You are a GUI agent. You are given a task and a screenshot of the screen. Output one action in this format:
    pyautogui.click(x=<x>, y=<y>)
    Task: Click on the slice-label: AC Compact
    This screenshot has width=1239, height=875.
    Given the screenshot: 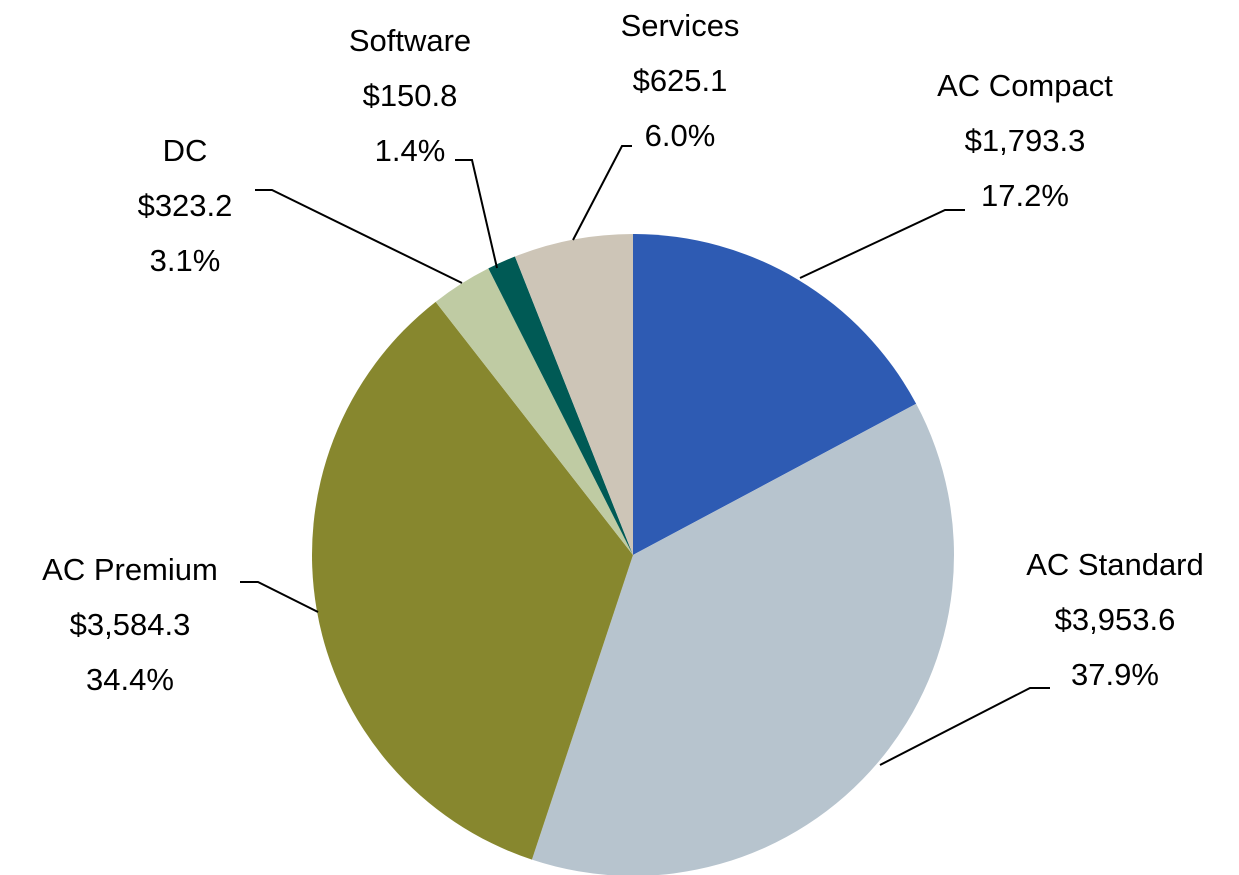 What is the action you would take?
    pyautogui.click(x=1025, y=85)
    